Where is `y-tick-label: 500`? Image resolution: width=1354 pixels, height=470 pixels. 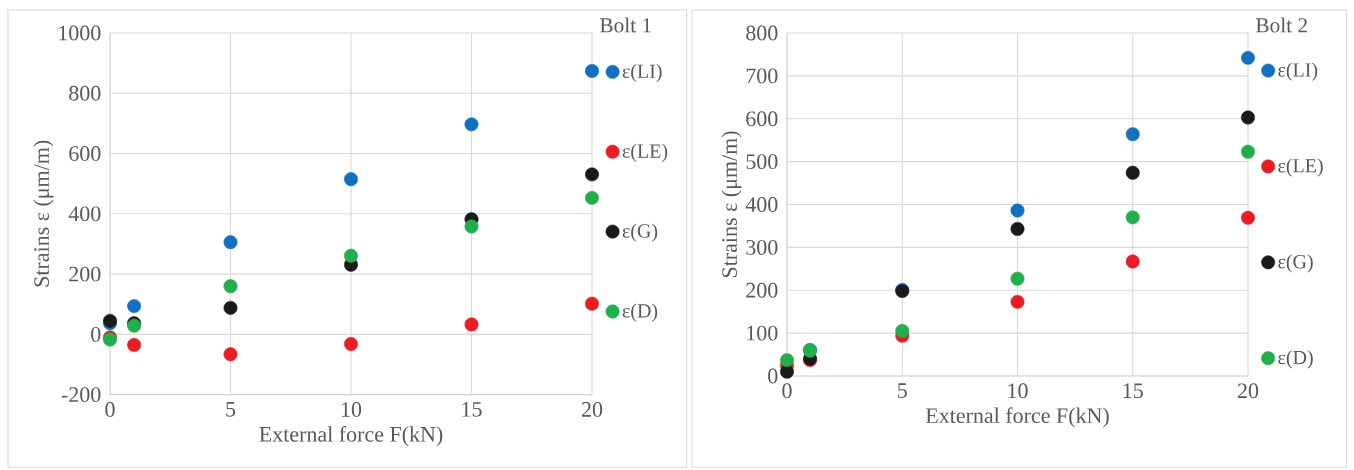 y-tick-label: 500 is located at coordinates (762, 162).